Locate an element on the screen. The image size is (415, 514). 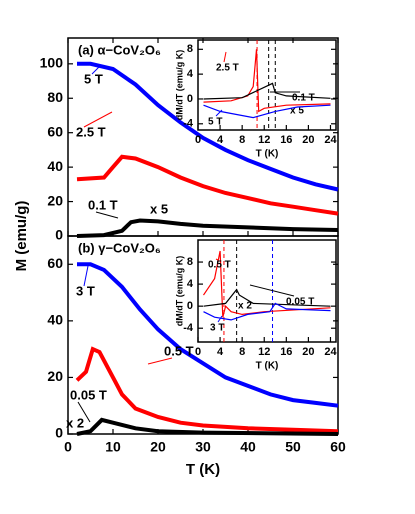
panel-label: (b) γ−CoV₂O₆ is located at coordinates (119, 247).